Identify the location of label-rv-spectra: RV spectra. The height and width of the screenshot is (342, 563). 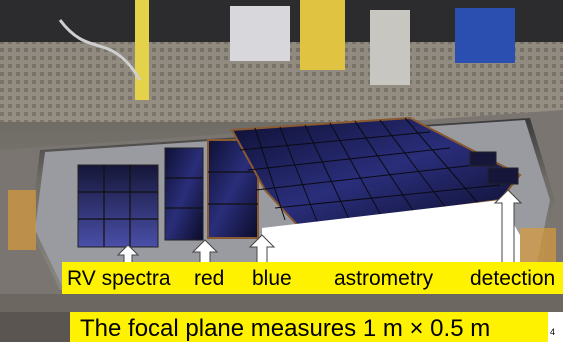
(119, 278).